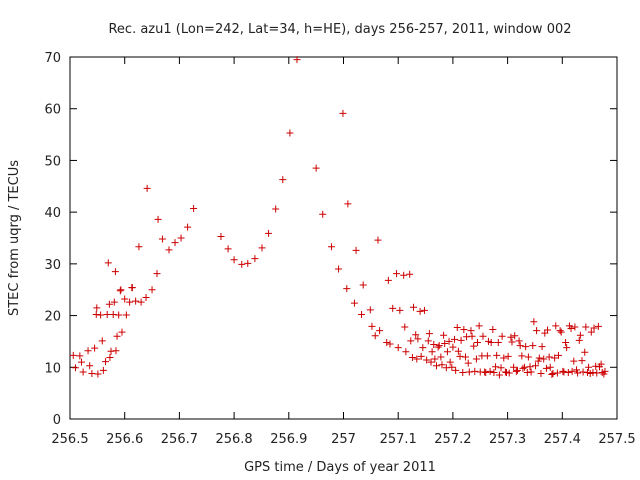 The height and width of the screenshot is (480, 640). What do you see at coordinates (69, 439) in the screenshot?
I see `x-tick-label: 256.5` at bounding box center [69, 439].